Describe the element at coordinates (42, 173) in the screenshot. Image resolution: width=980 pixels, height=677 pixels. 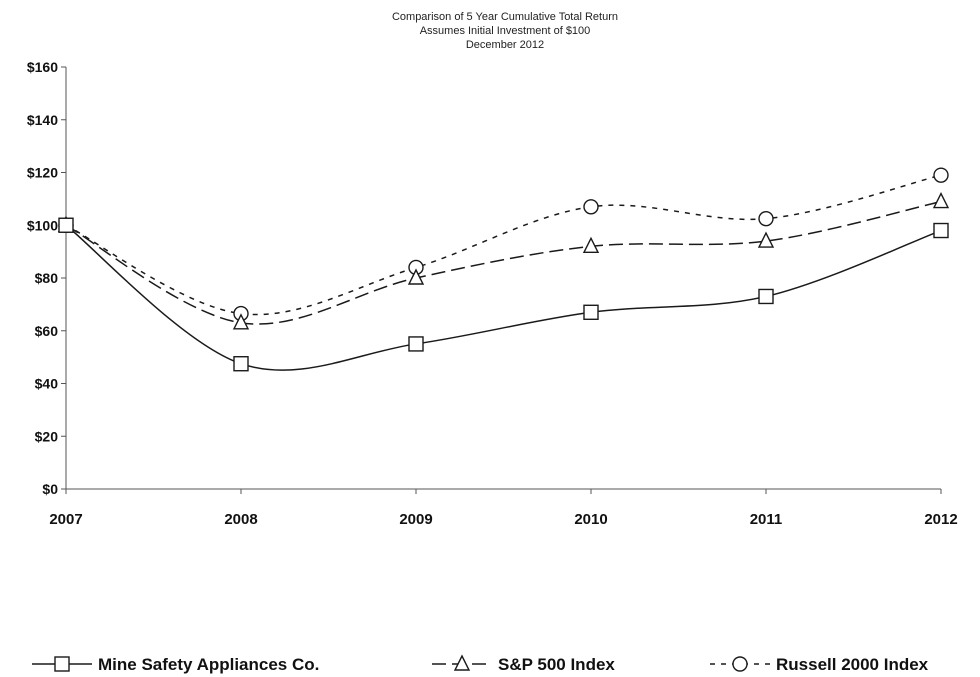
I see `y-tick-label: $120` at that location.